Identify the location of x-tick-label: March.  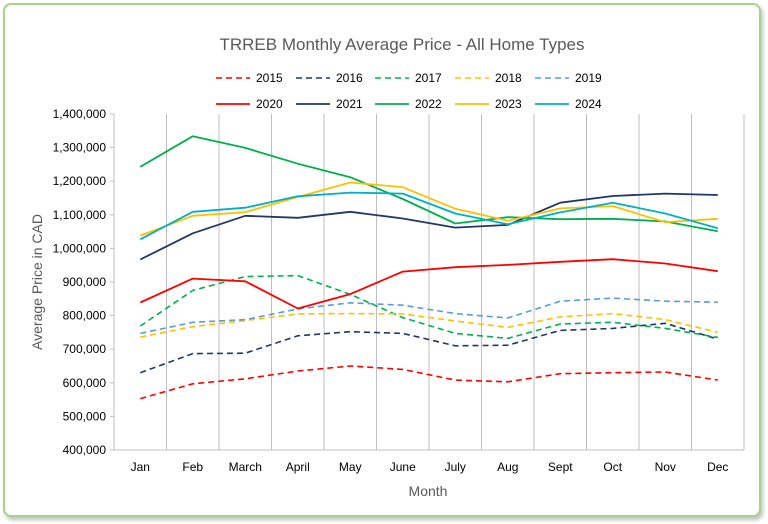
(245, 467).